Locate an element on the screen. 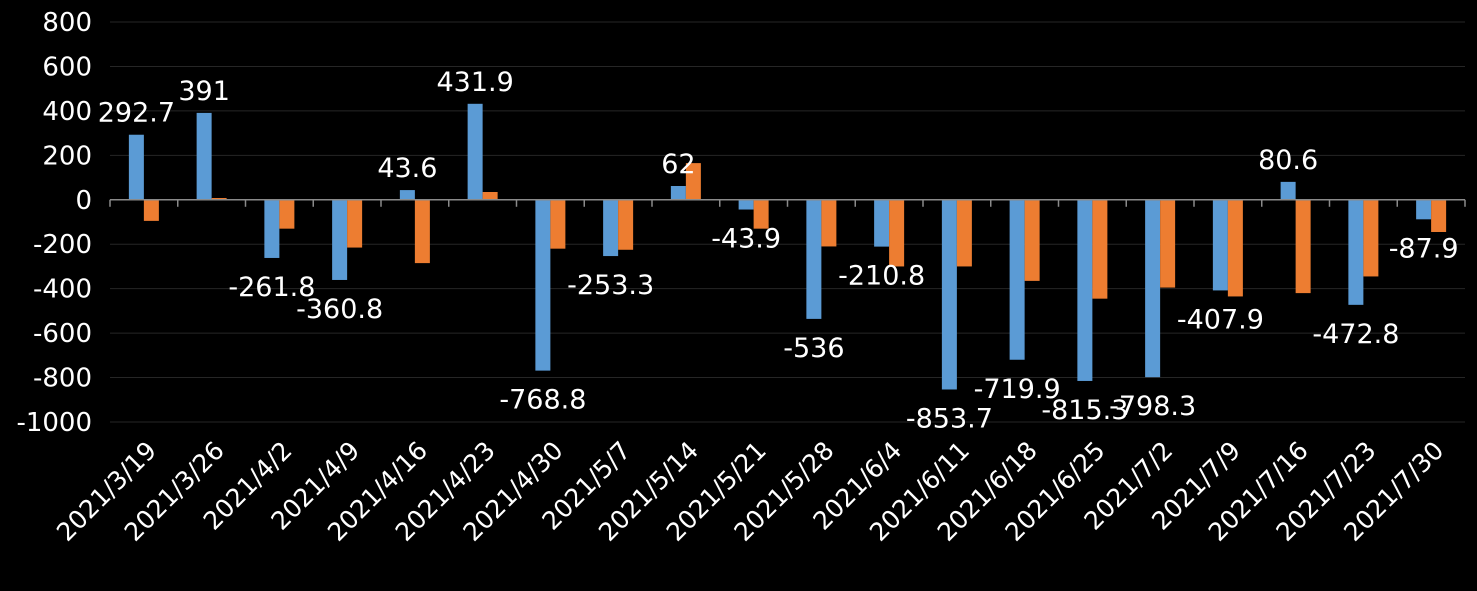 The width and height of the screenshot is (1477, 591). x-axis-tick-marks is located at coordinates (787, 203).